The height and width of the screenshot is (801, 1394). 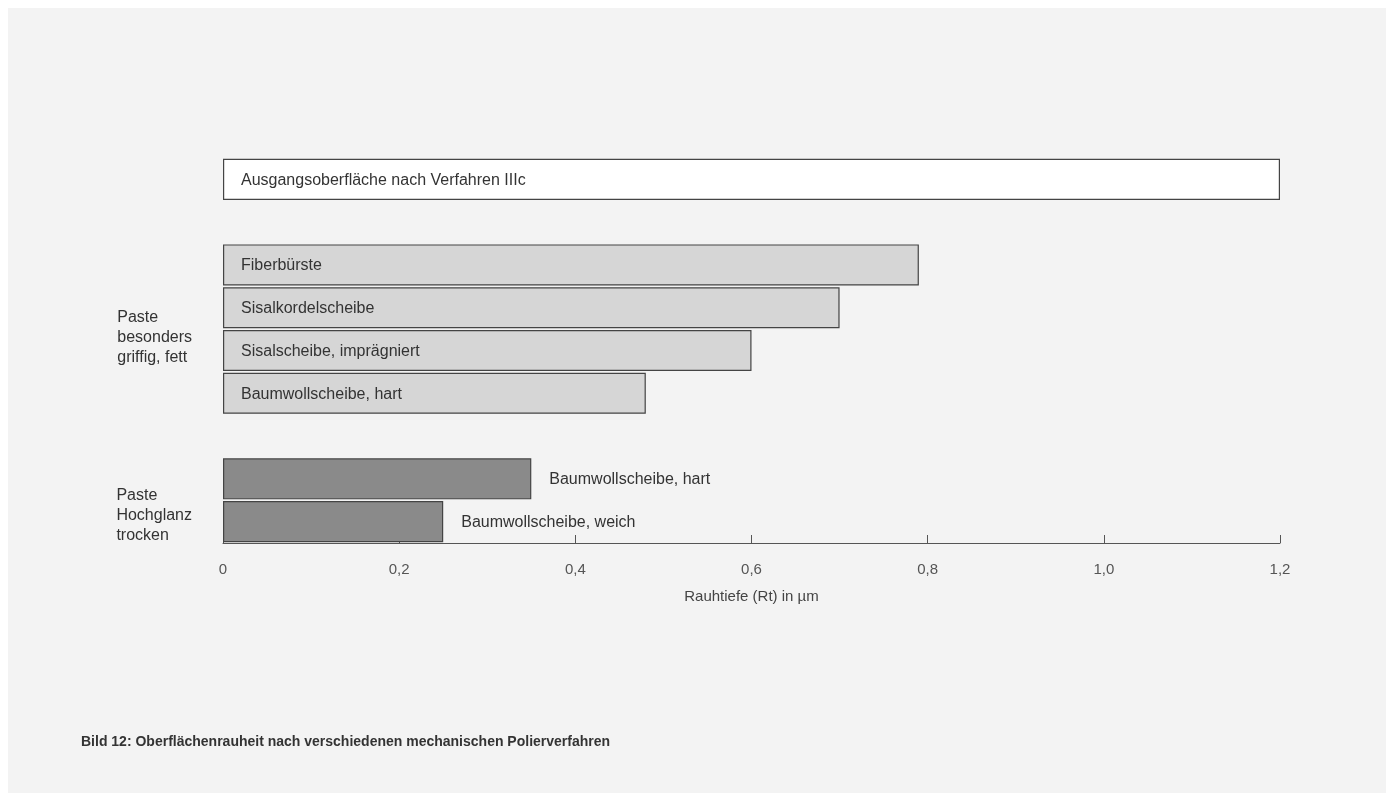 I want to click on text: Paste besonders griffig, fett, so click(x=154, y=336).